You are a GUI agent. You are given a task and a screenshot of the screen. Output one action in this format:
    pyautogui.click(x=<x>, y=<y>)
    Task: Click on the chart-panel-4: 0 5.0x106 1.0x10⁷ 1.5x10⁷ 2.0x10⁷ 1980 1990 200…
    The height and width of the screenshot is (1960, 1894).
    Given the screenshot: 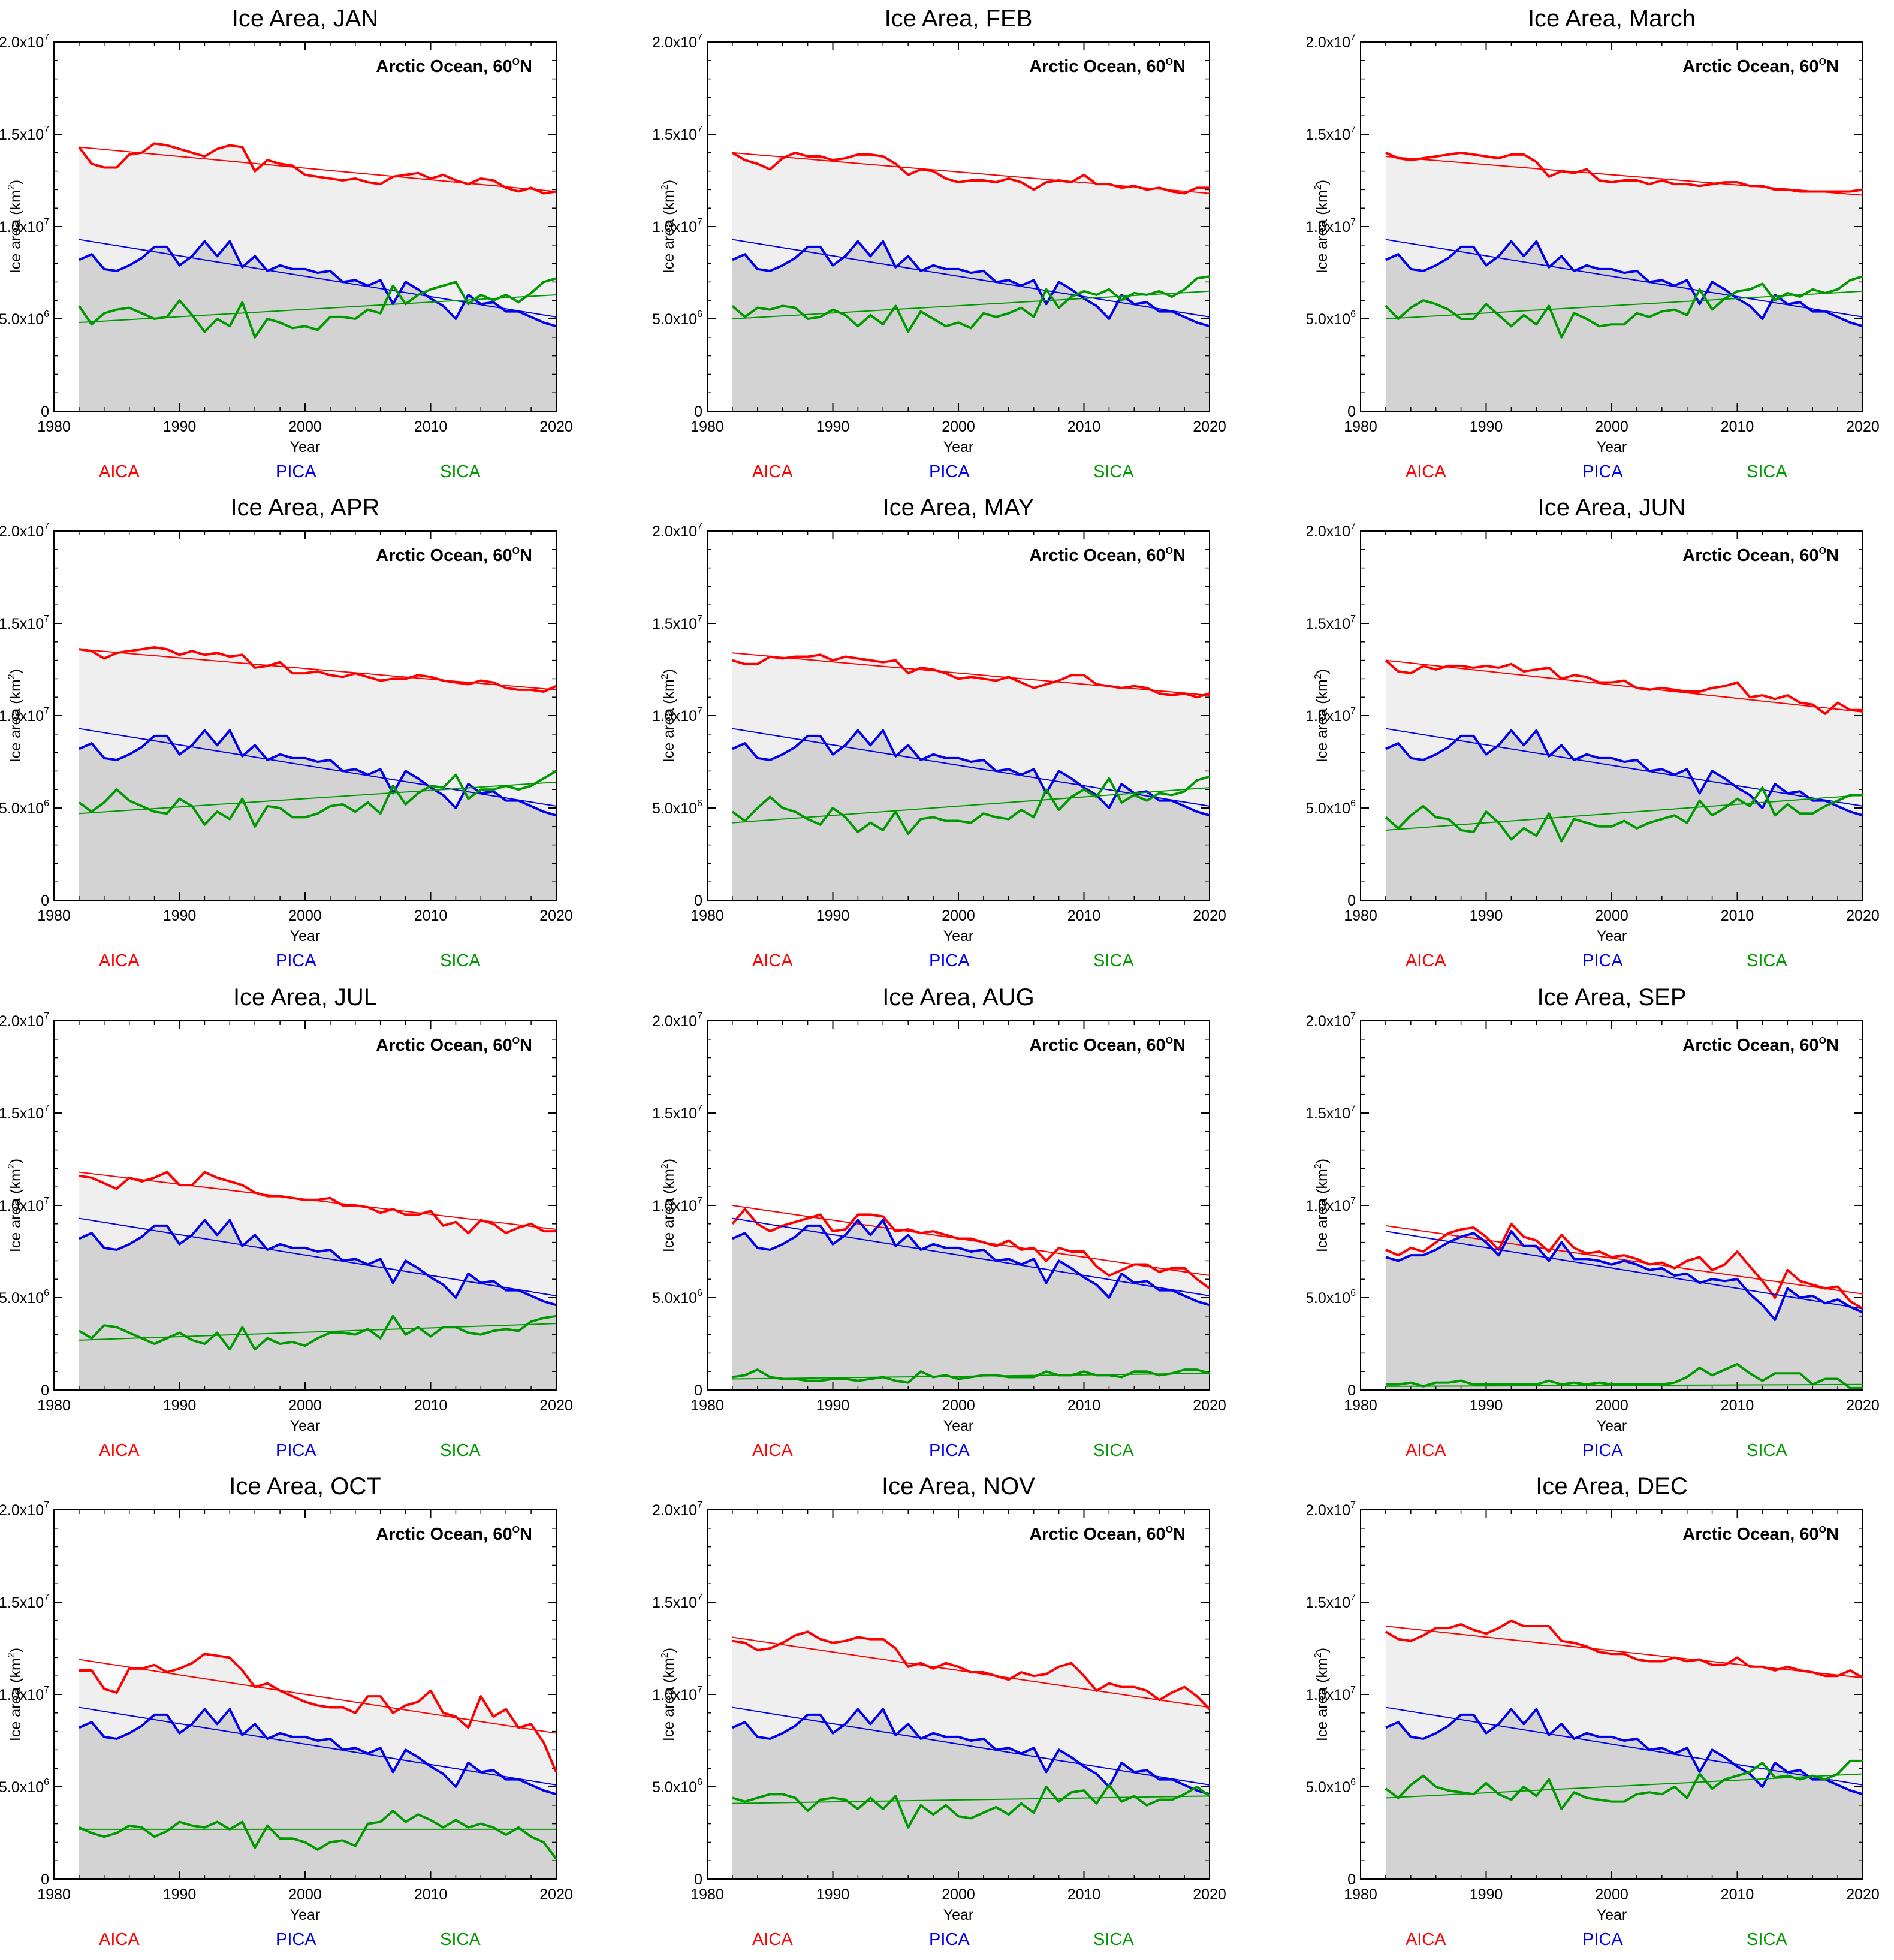 What is the action you would take?
    pyautogui.click(x=293, y=733)
    